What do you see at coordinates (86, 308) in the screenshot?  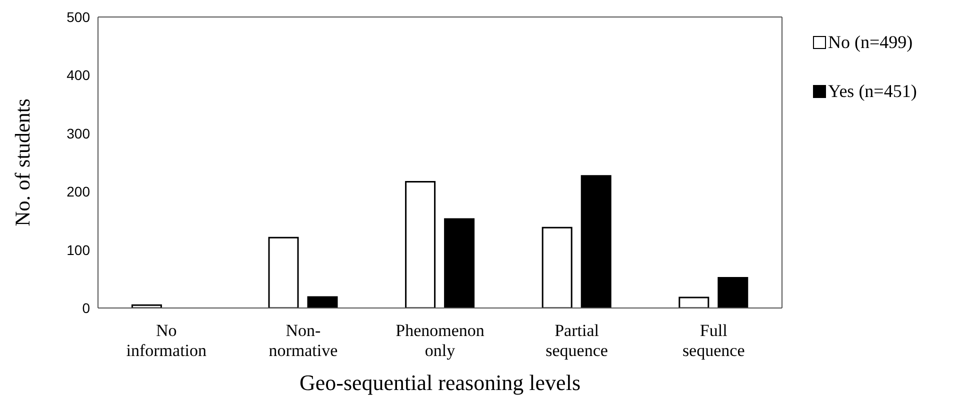 I see `y-tick-label: 0` at bounding box center [86, 308].